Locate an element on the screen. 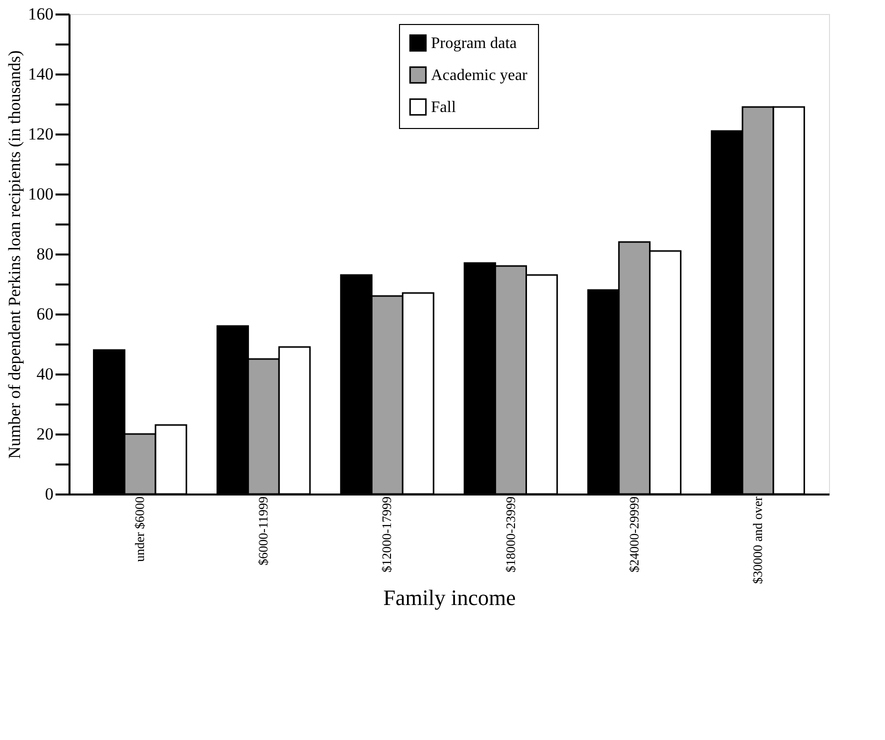 This screenshot has width=885, height=740. y-tick-label: 40 is located at coordinates (45, 374).